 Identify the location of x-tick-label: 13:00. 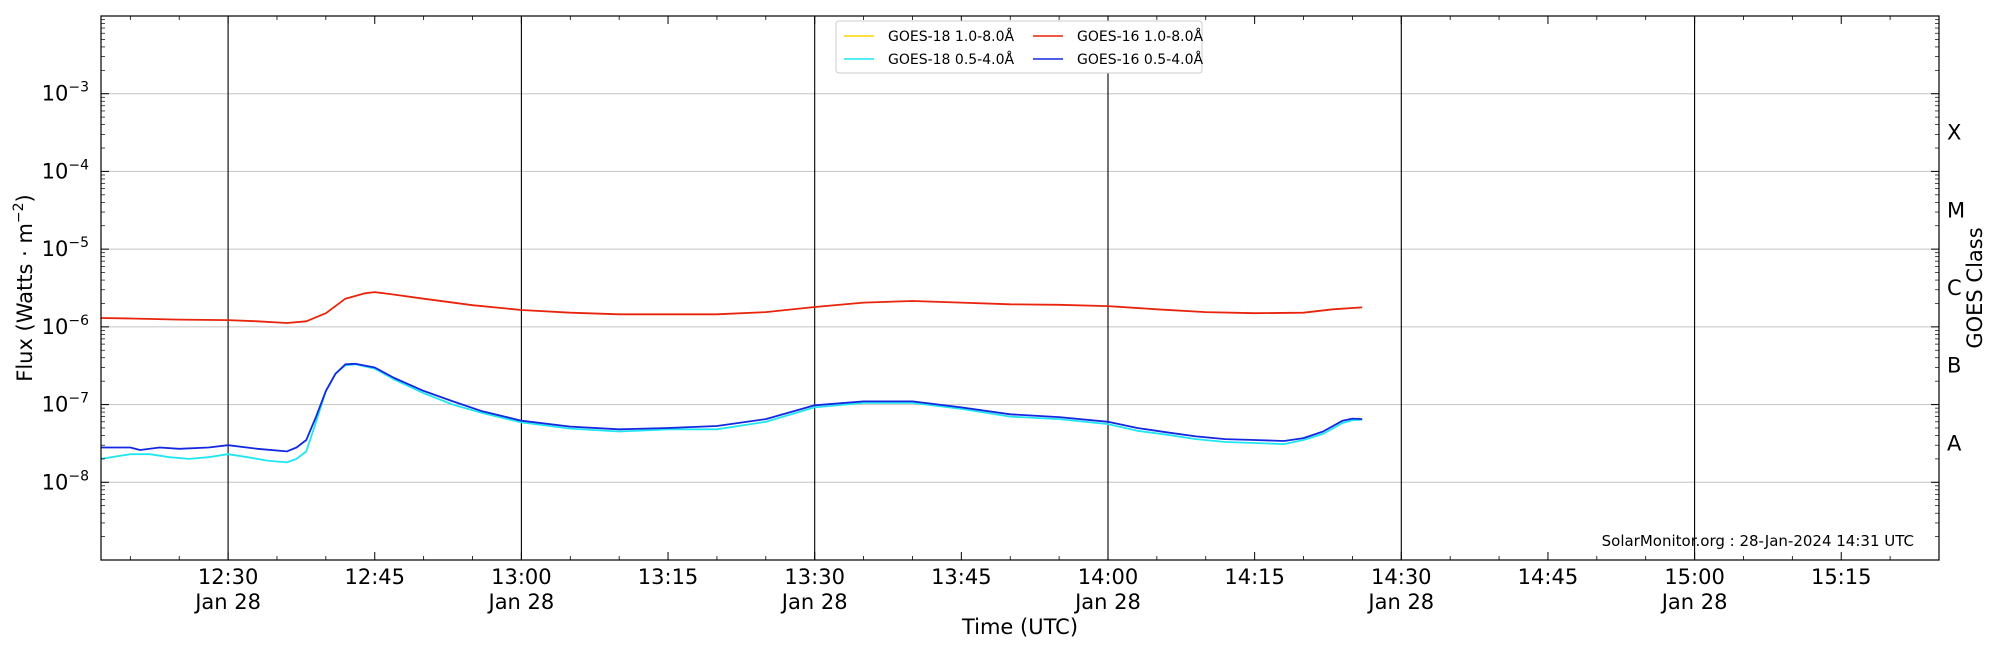
(521, 577).